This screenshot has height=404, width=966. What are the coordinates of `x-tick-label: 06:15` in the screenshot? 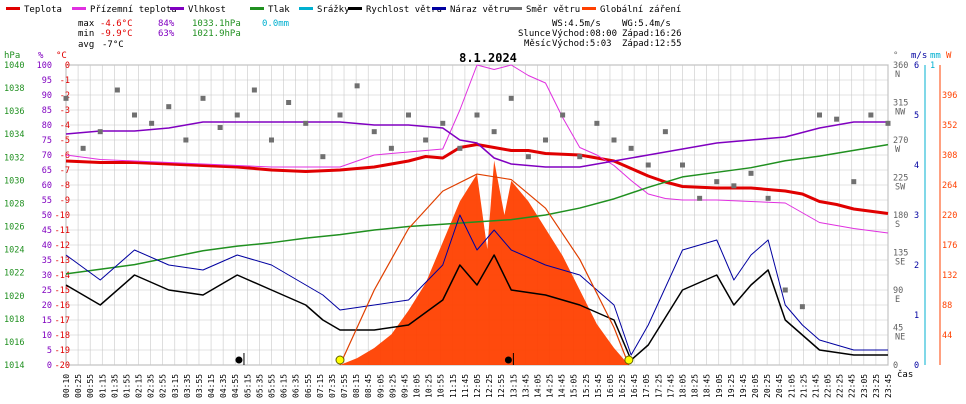 It's located at (284, 386).